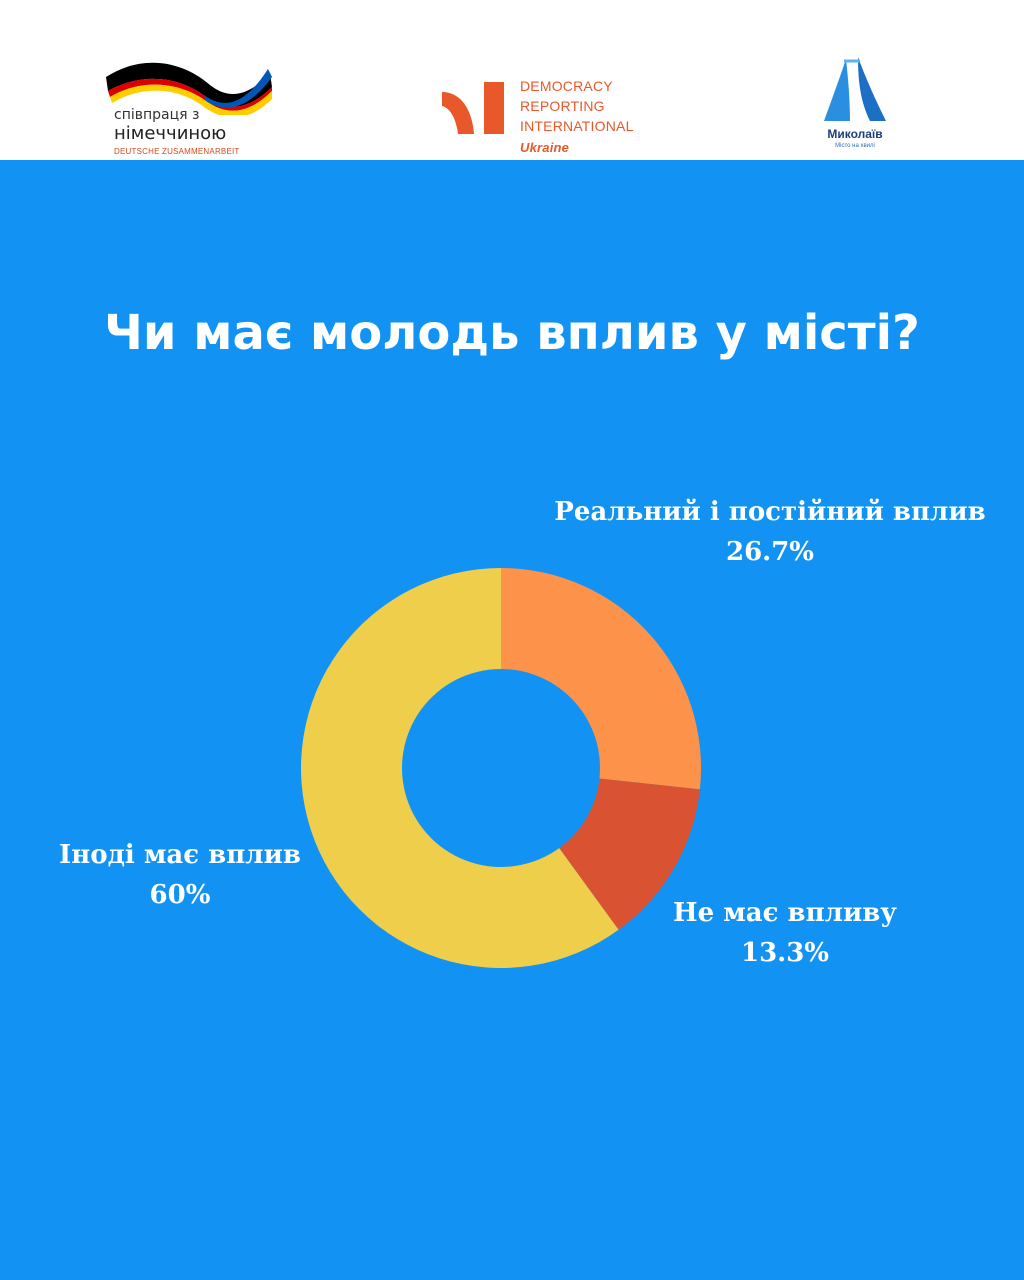  What do you see at coordinates (545, 147) in the screenshot?
I see `logo-dri-line4: Ukraine` at bounding box center [545, 147].